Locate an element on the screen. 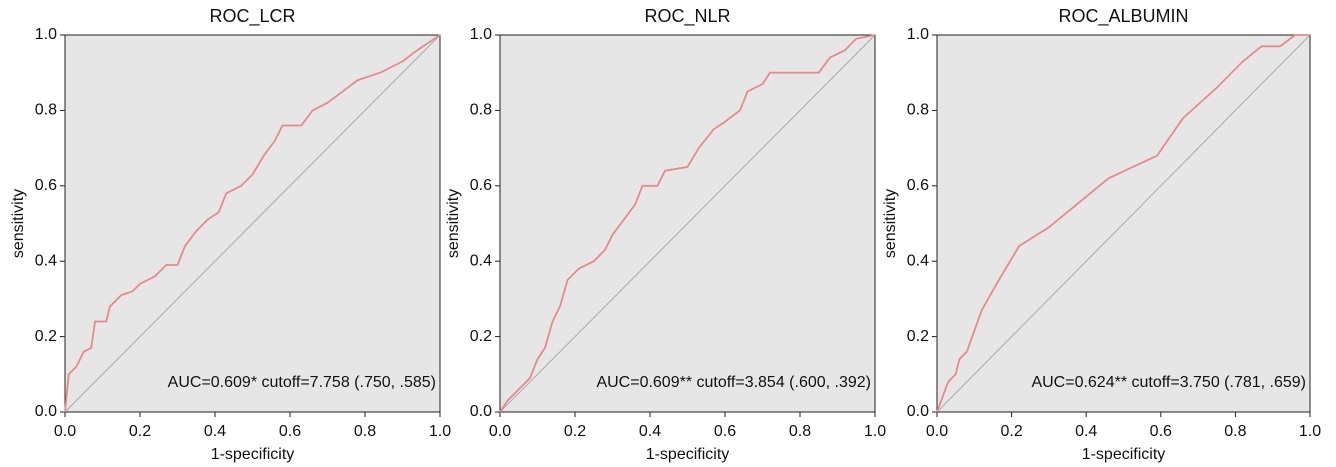  annotation: AUC=0.609** cutoff=3.854 (.600, .392) is located at coordinates (733, 382).